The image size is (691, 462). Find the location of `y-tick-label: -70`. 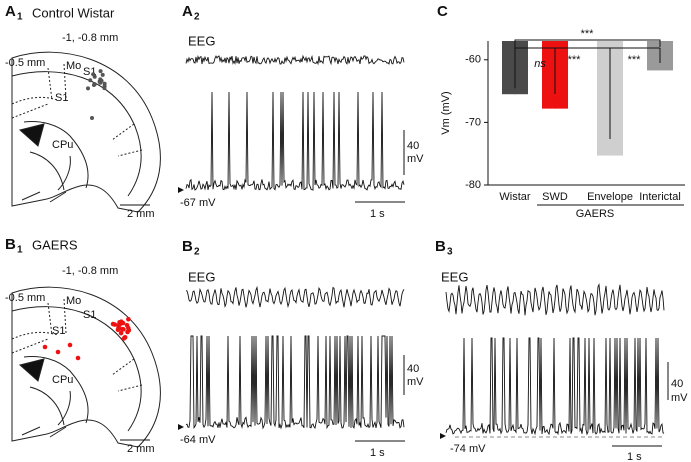

y-tick-label: -70 is located at coordinates (473, 122).